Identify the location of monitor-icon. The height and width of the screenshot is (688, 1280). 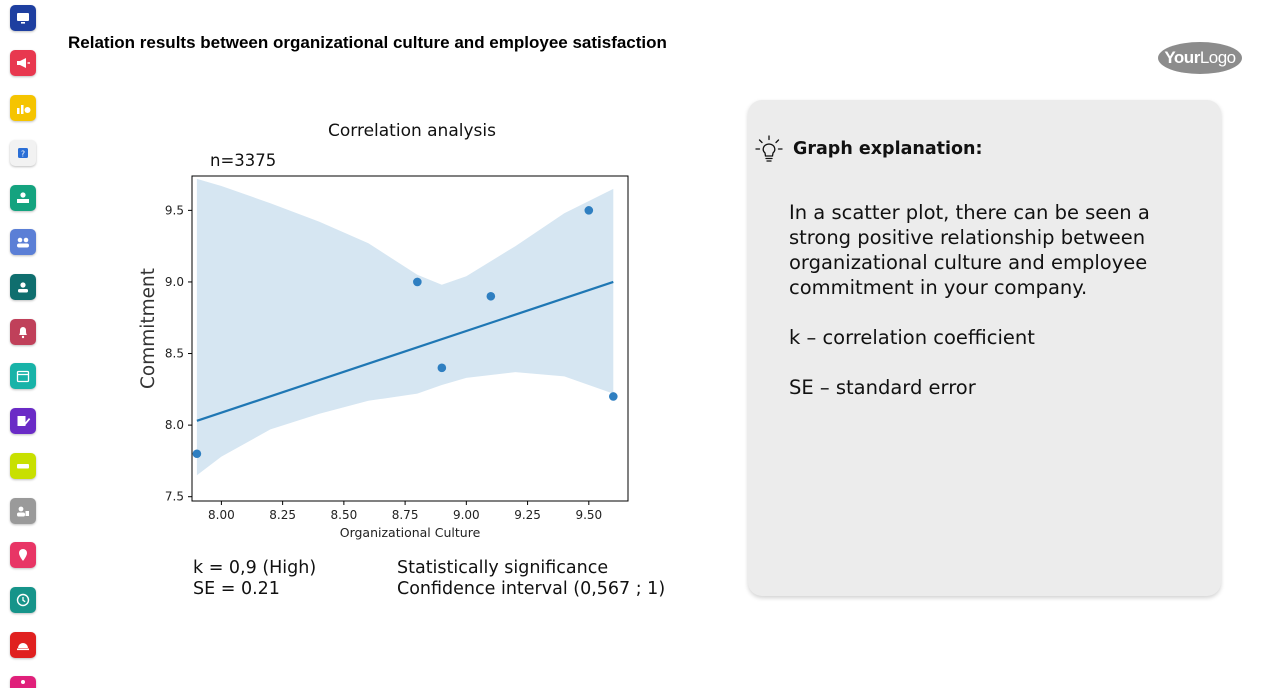
(23, 18).